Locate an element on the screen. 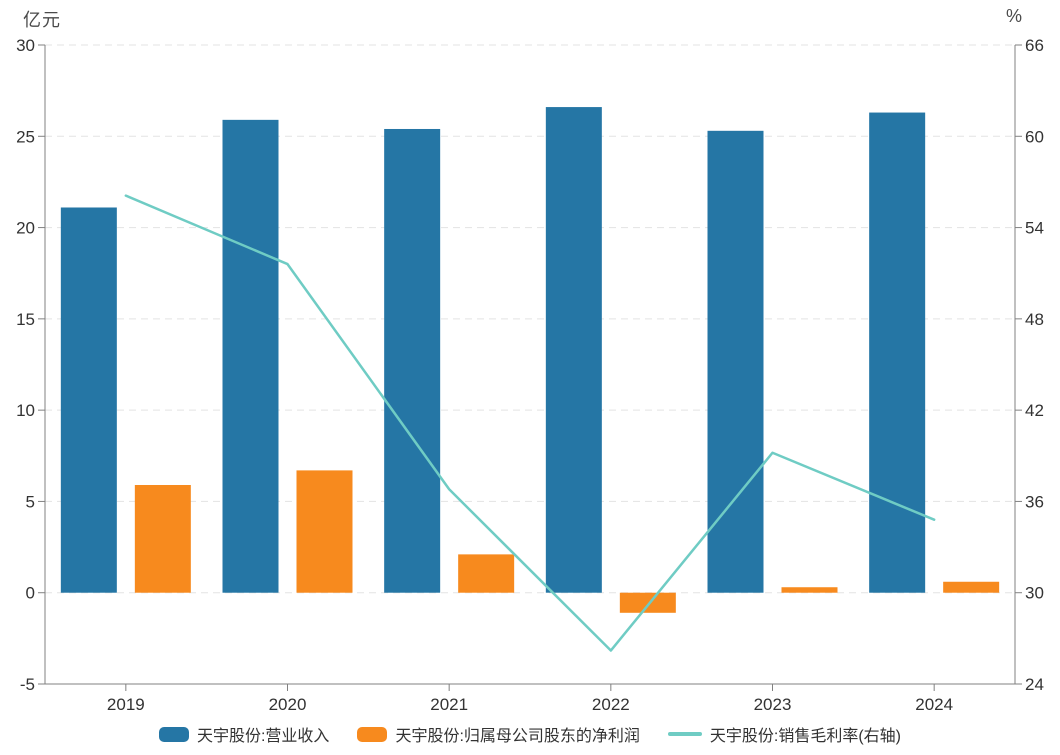 The width and height of the screenshot is (1060, 755). svg-text: 2024 is located at coordinates (934, 704).